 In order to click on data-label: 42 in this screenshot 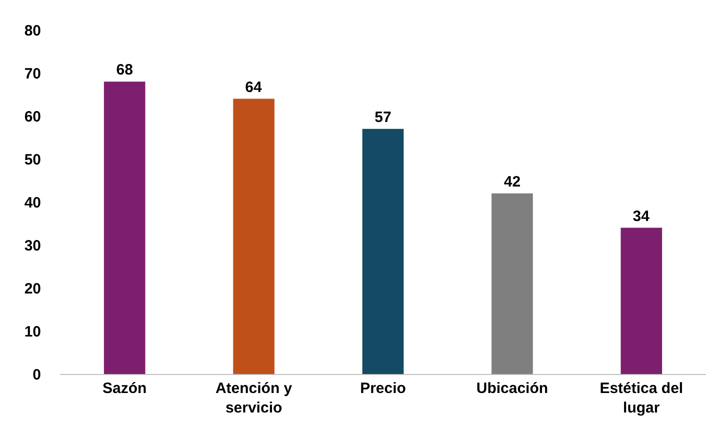, I will do `click(512, 181)`.